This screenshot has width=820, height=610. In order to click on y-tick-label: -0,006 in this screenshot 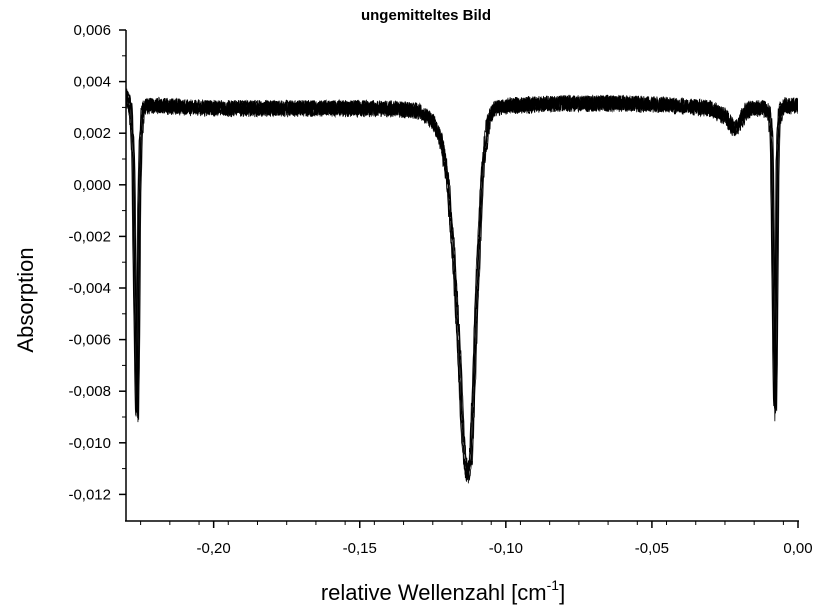, I will do `click(89, 340)`.